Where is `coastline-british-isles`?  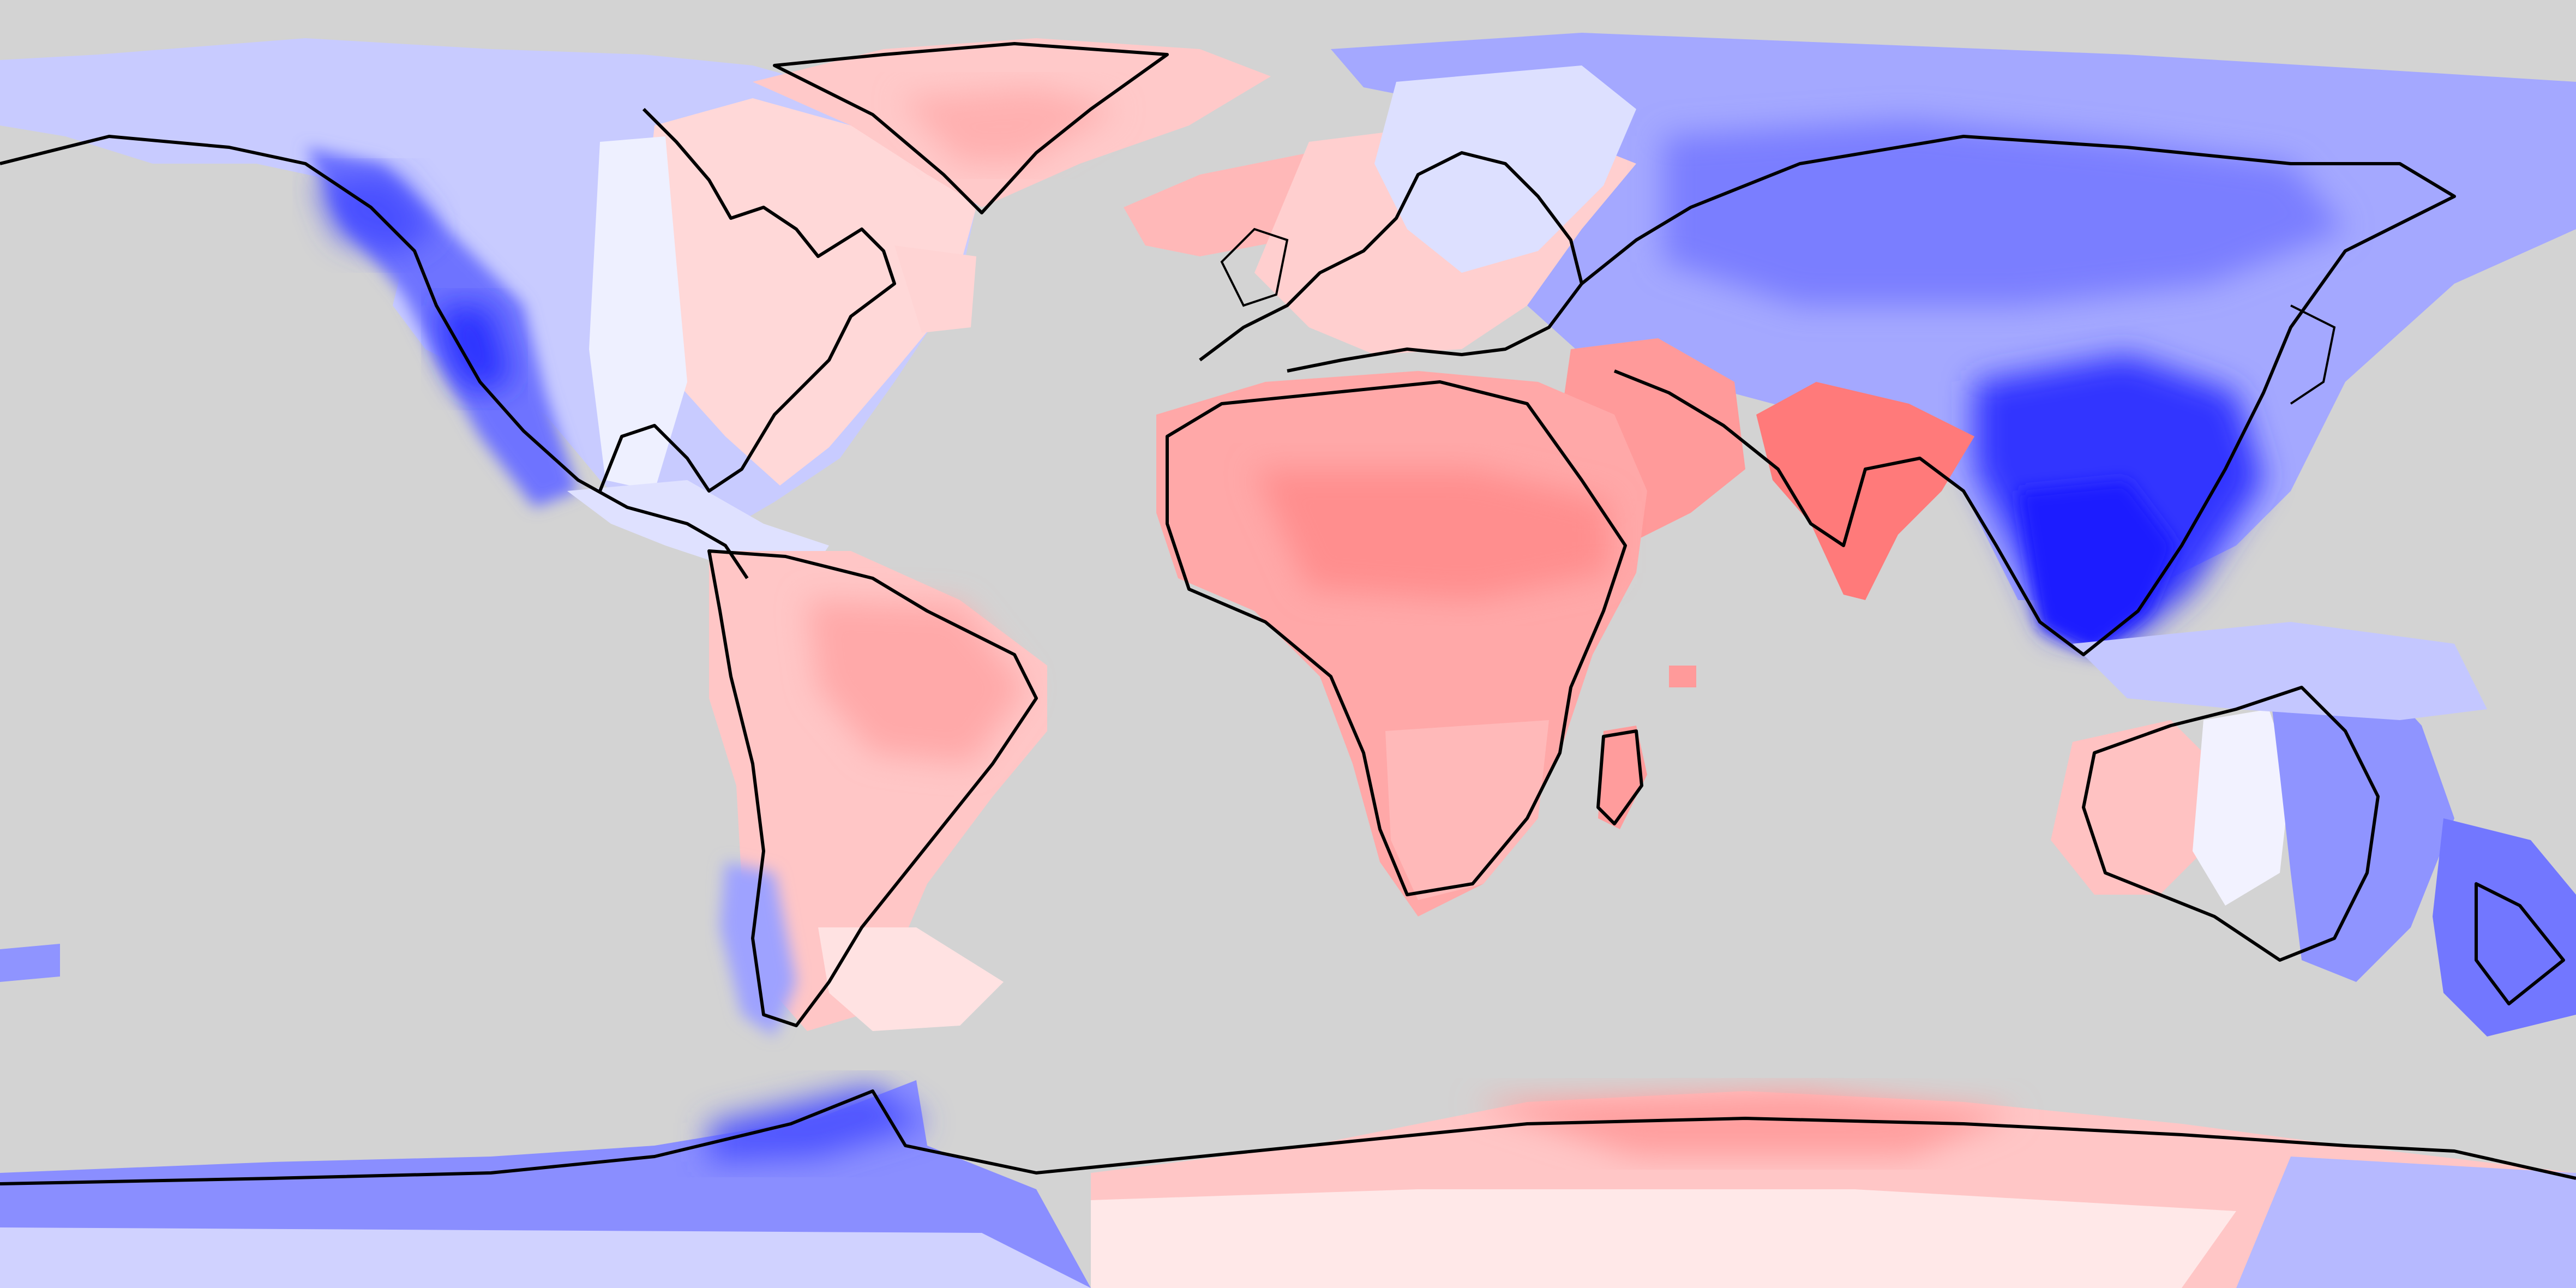
coastline-british-isles is located at coordinates (1255, 267).